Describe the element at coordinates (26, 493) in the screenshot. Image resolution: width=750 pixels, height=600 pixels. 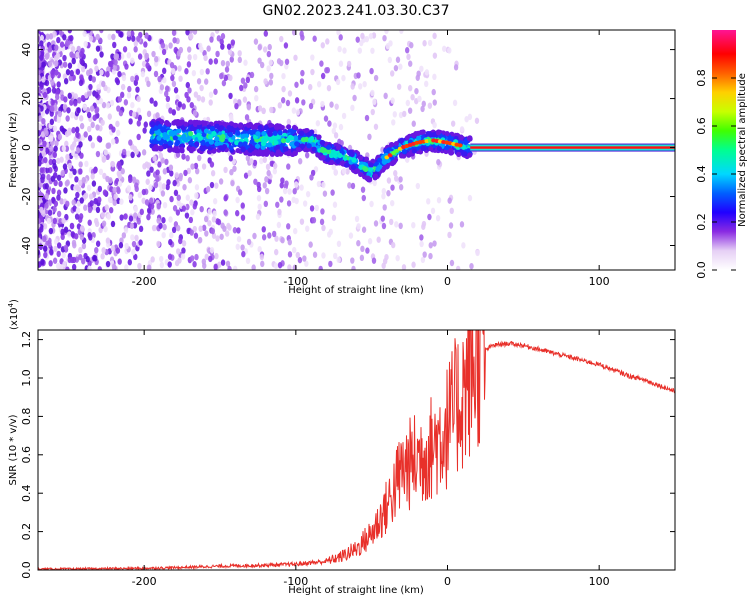
I see `snr-ytick-label: 0.4` at that location.